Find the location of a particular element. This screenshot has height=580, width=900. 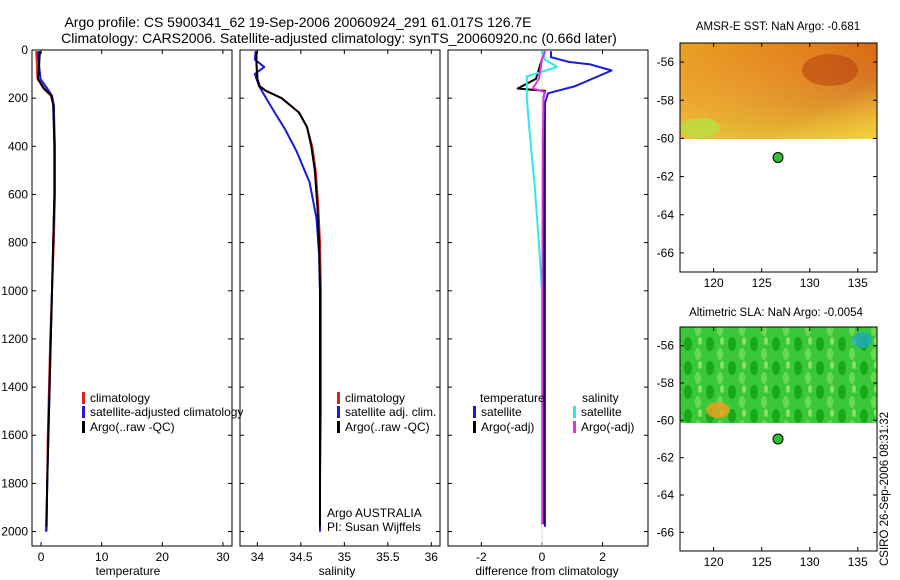

sla-low-patch is located at coordinates (862, 340).